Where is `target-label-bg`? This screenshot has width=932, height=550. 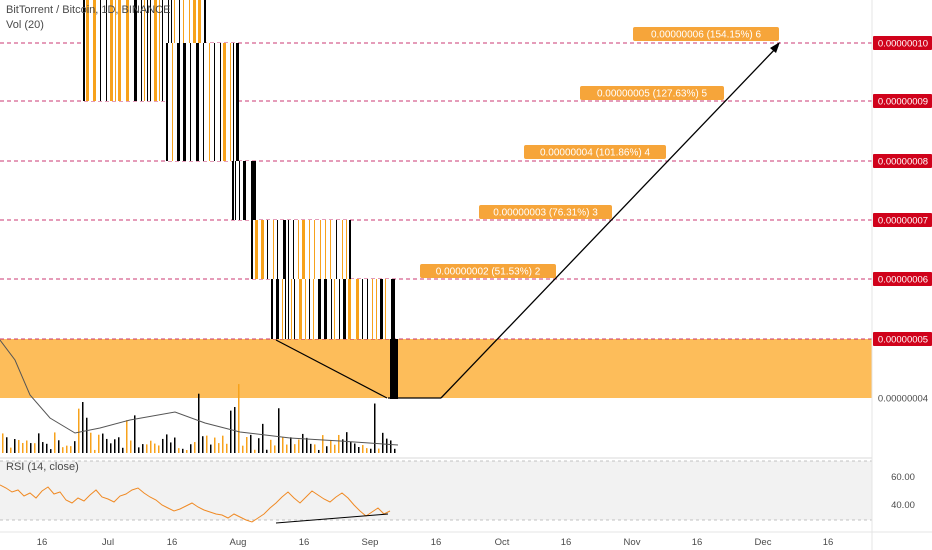
target-label-bg is located at coordinates (706, 34).